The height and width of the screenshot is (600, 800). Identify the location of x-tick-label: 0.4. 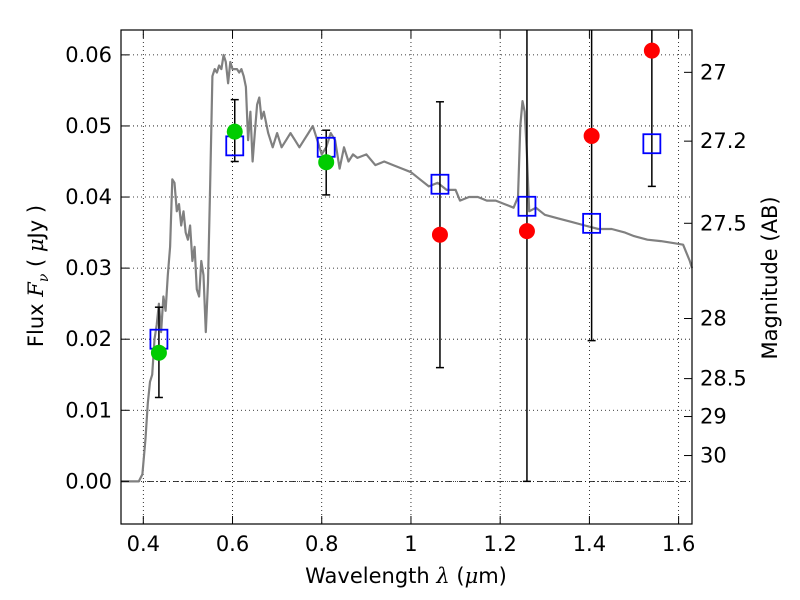
(143, 544).